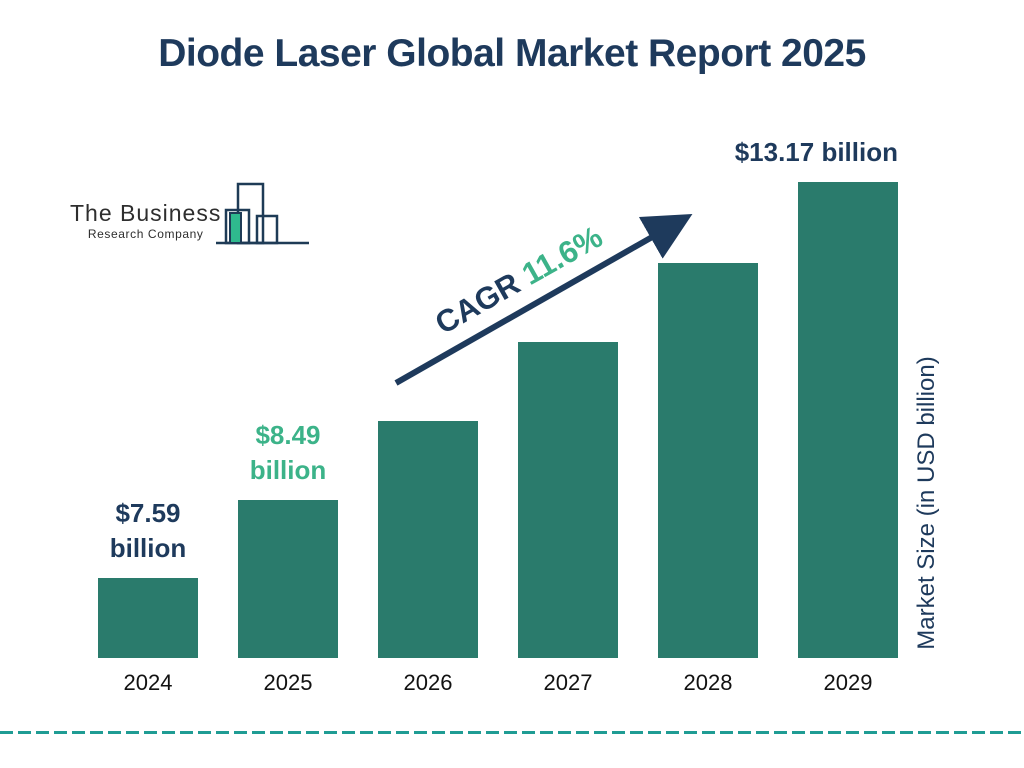  I want to click on y-axis-label: Market Size (in USD billion), so click(926, 503).